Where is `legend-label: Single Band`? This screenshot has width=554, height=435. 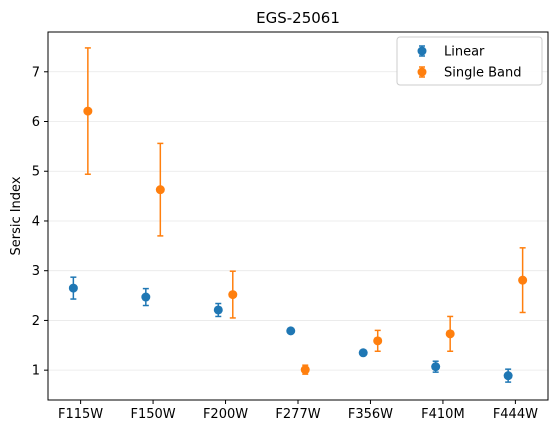
legend-label: Single Band is located at coordinates (482, 73).